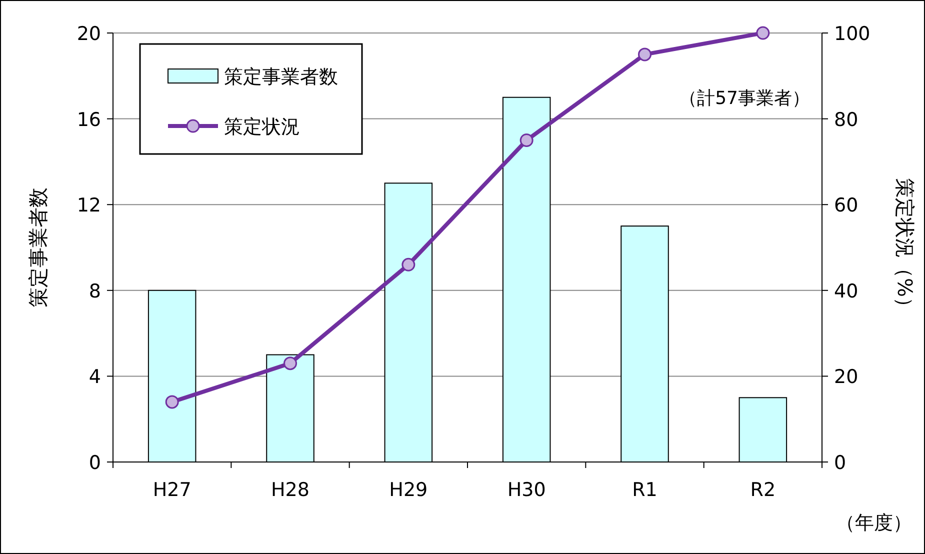  Describe the element at coordinates (38, 248) in the screenshot. I see `y-axis-title: 策定事業者数` at that location.